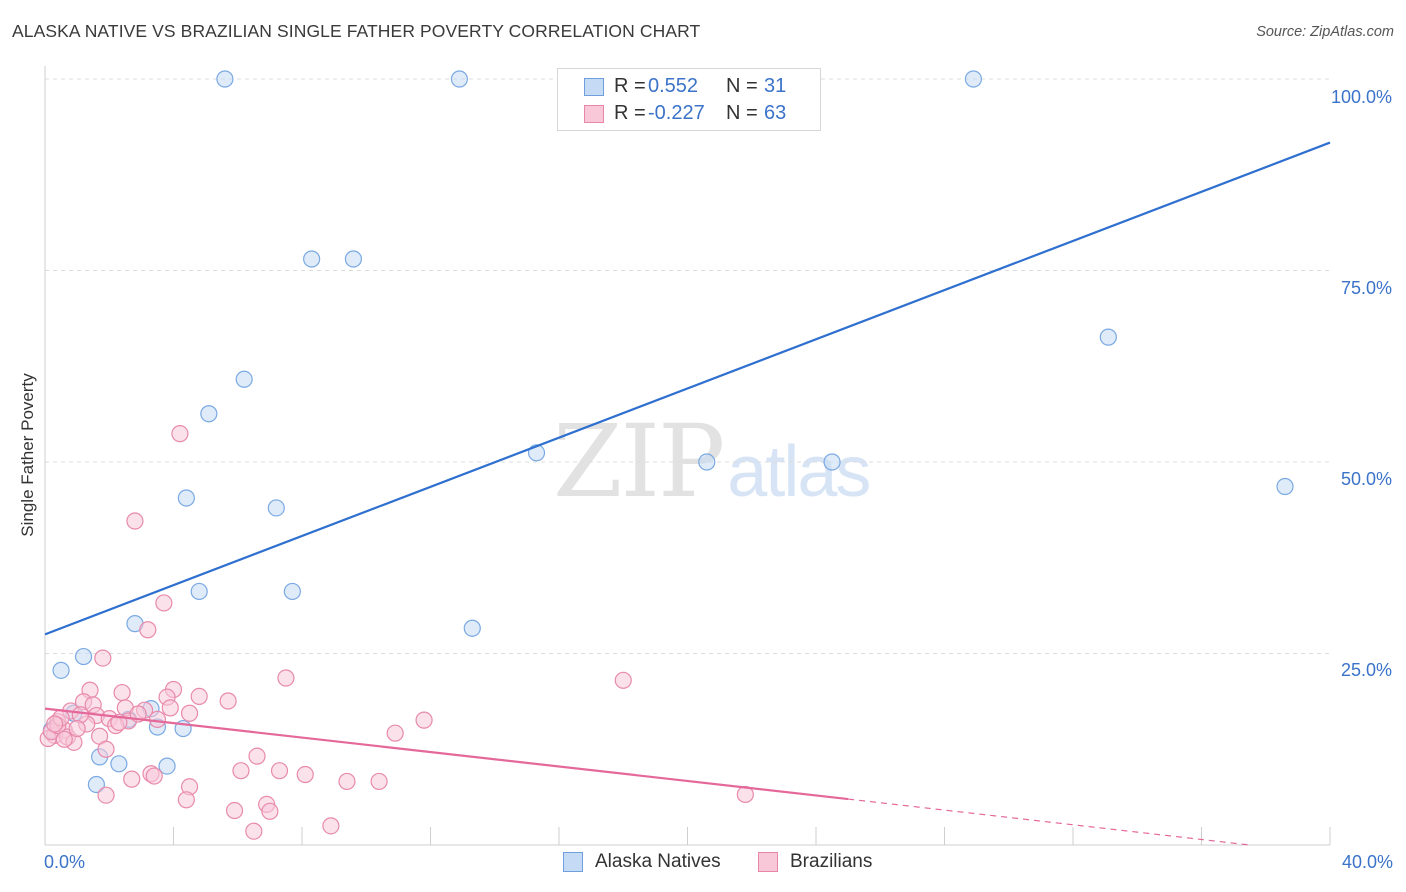 The image size is (1406, 892). I want to click on trend-line-brazil-extension, so click(1049, 822).